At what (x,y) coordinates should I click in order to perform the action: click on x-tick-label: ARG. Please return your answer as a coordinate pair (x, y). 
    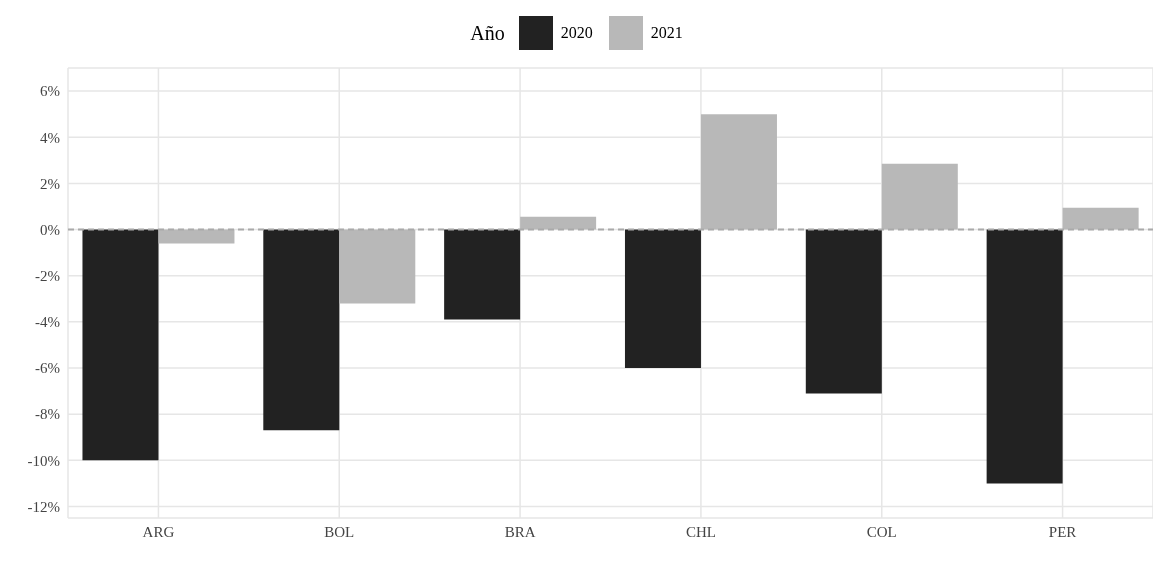
    Looking at the image, I should click on (158, 531).